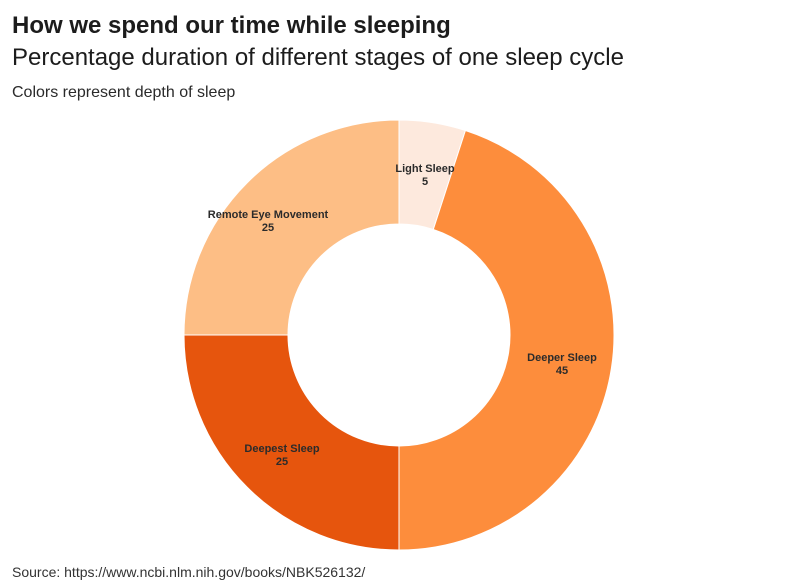 This screenshot has height=580, width=796. I want to click on slice-label-remote-eye-movement: Remote Eye Movement, so click(268, 215).